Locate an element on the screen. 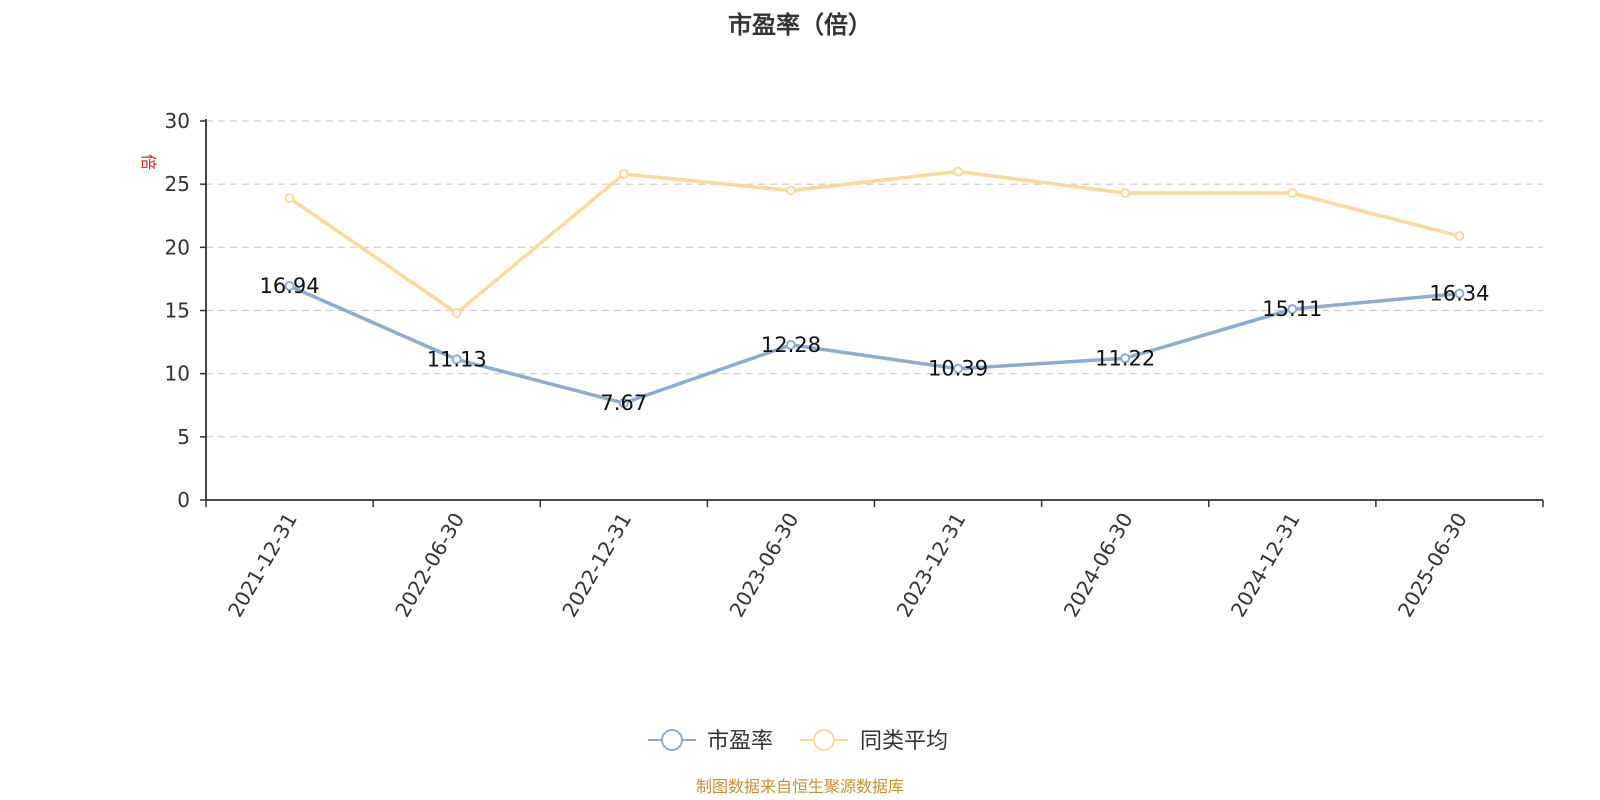 The width and height of the screenshot is (1600, 800). data-label: 15.11 is located at coordinates (1292, 309).